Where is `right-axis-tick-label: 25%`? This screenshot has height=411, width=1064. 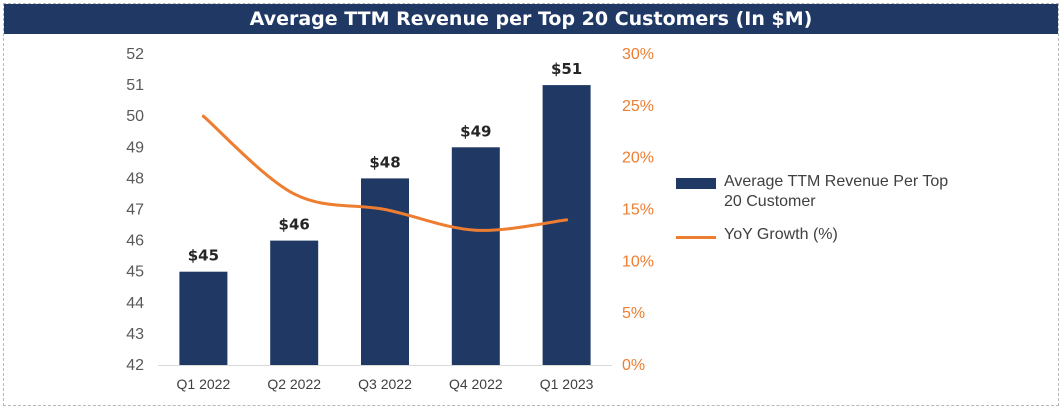
right-axis-tick-label: 25% is located at coordinates (638, 106).